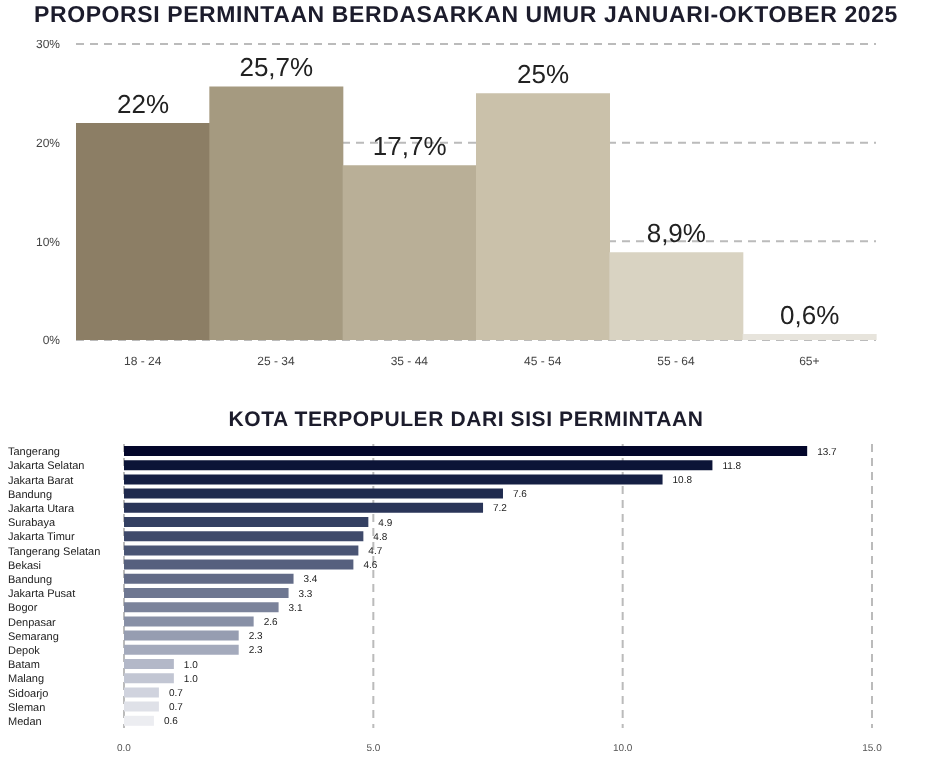 The width and height of the screenshot is (932, 772). Describe the element at coordinates (676, 233) in the screenshot. I see `data-label: 8,9%` at that location.